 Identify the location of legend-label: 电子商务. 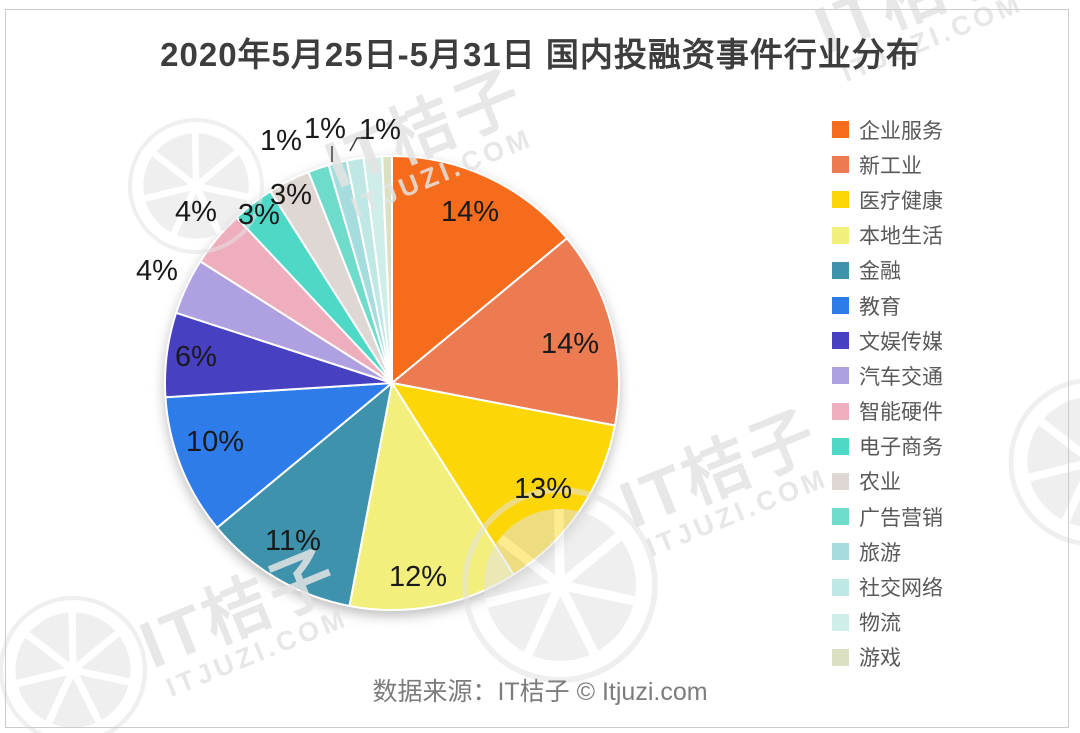
(901, 448).